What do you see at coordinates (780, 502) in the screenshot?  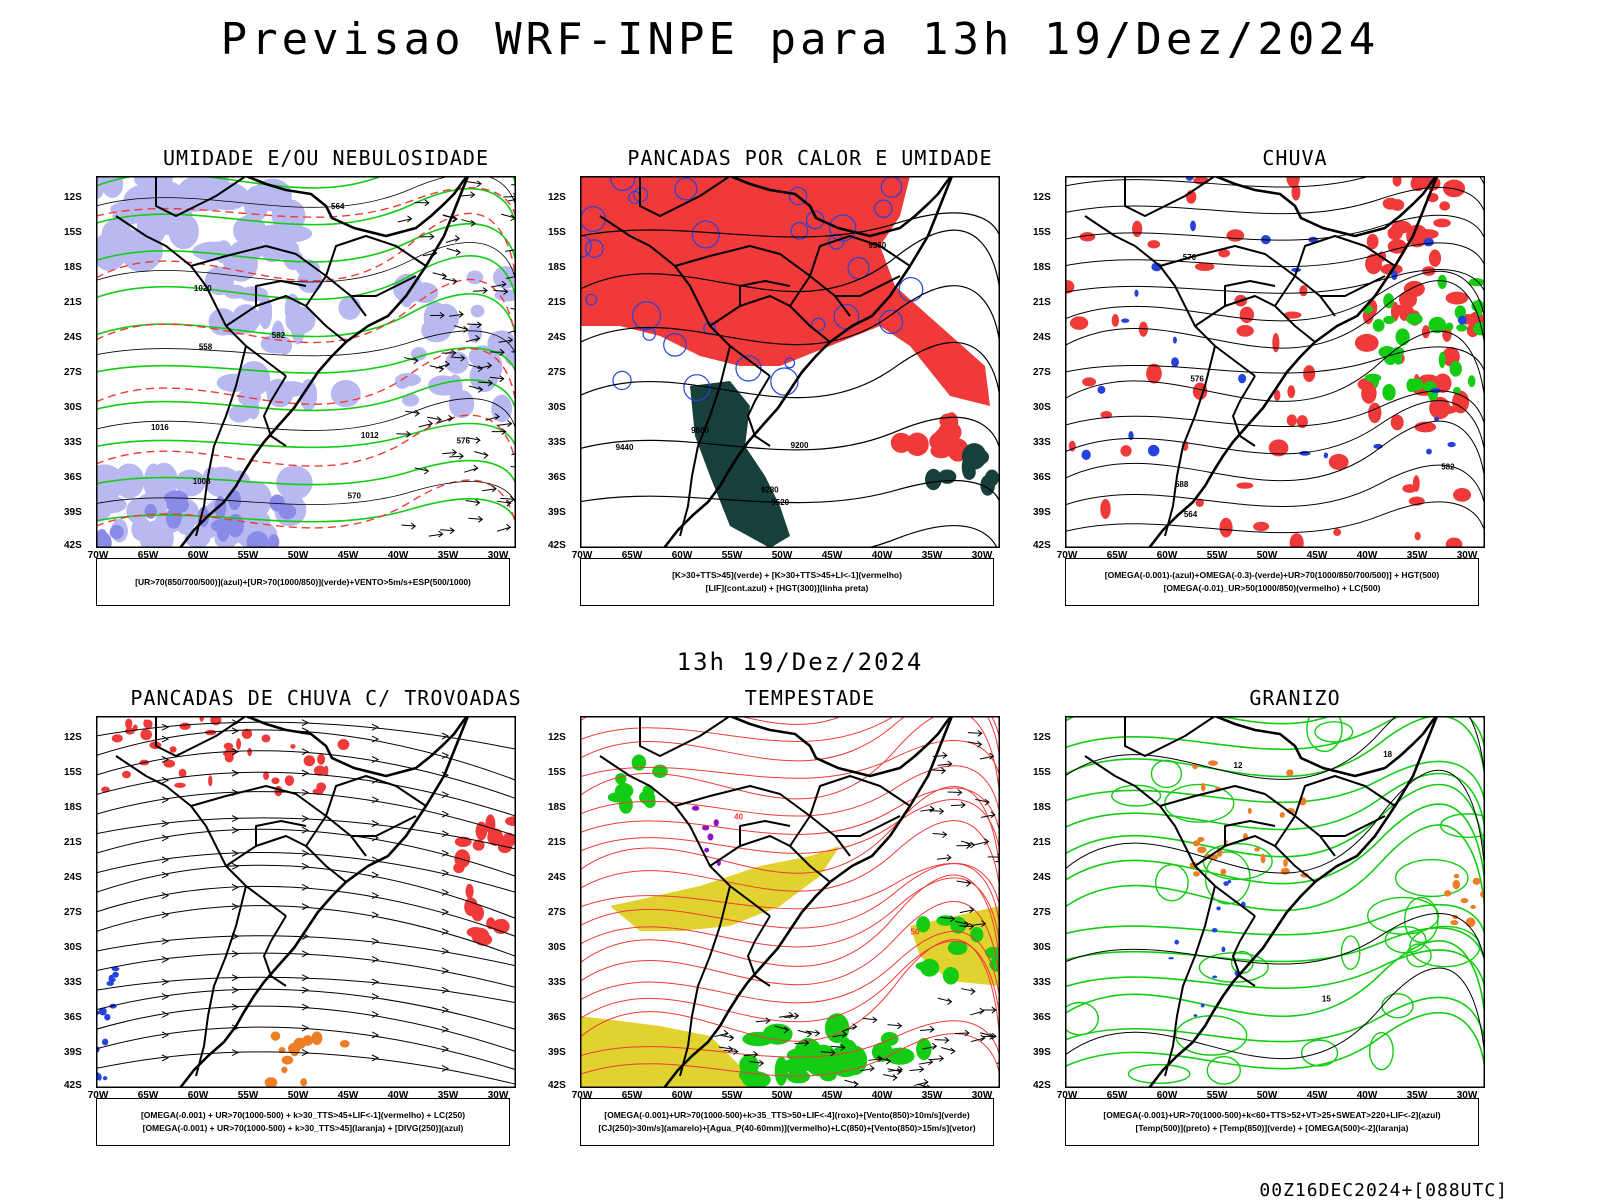 I see `contour-label: 9520` at bounding box center [780, 502].